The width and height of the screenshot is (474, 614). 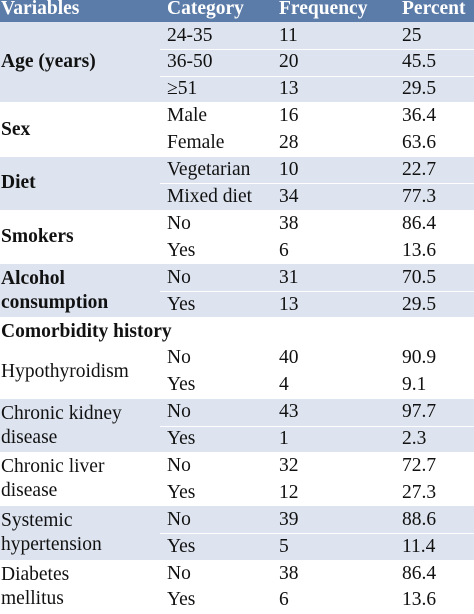 I want to click on percent-cell: 63.6, so click(x=419, y=143).